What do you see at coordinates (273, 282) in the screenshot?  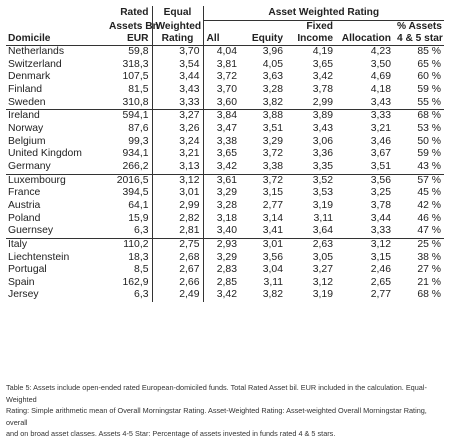 I see `equity-cell: 3,11` at bounding box center [273, 282].